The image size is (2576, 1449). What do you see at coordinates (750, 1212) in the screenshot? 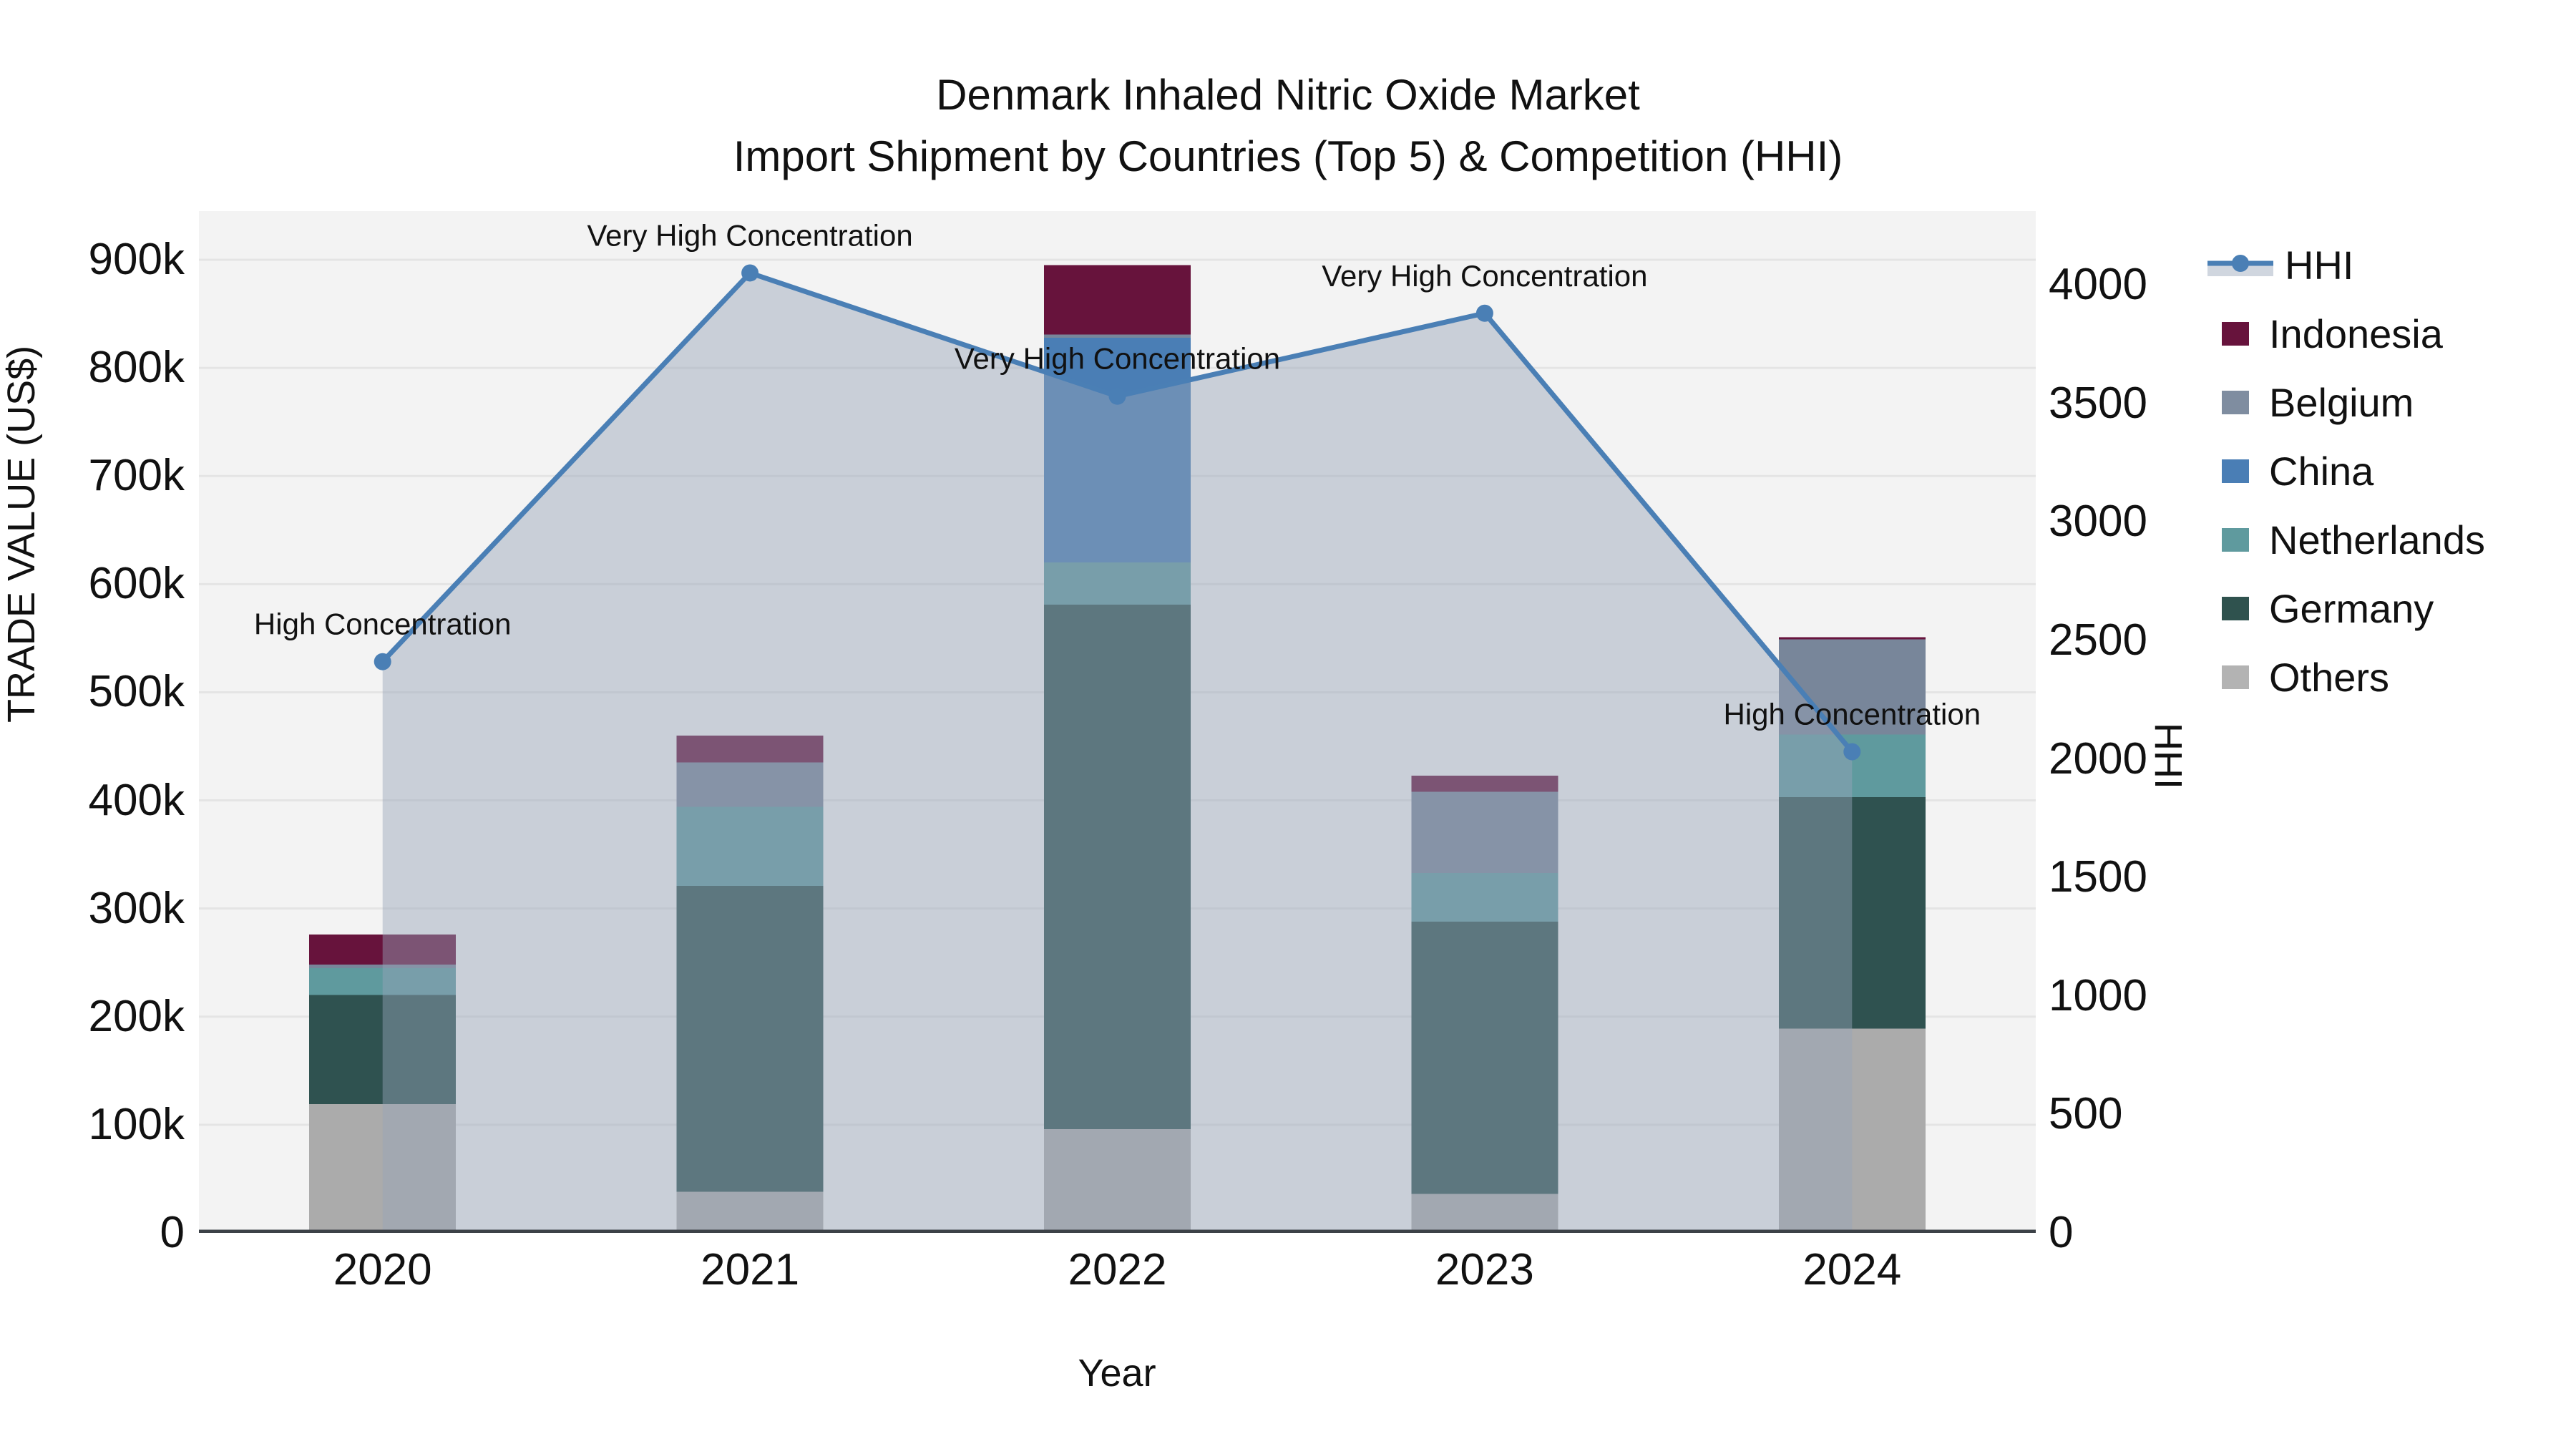
I see `bar-segment-others-2021` at bounding box center [750, 1212].